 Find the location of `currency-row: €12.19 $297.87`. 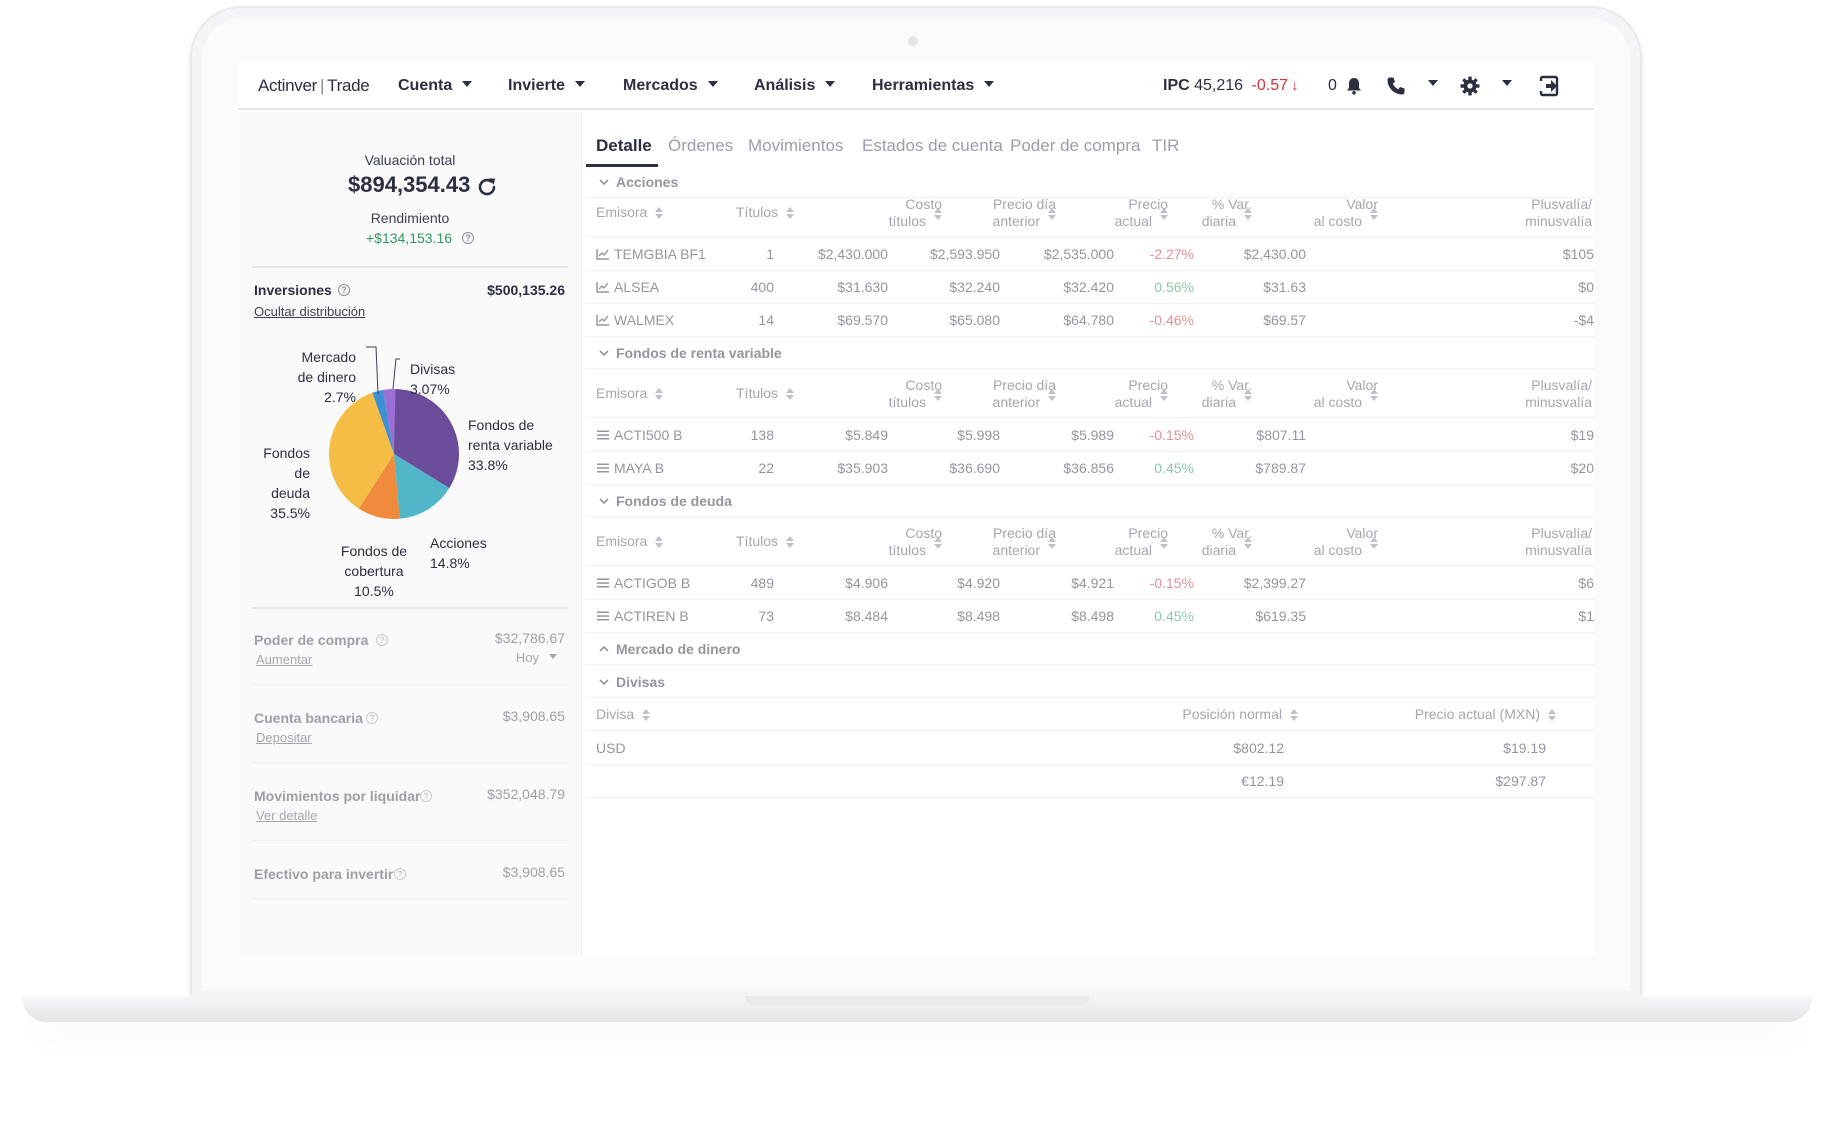

currency-row: €12.19 $297.87 is located at coordinates (1090, 781).